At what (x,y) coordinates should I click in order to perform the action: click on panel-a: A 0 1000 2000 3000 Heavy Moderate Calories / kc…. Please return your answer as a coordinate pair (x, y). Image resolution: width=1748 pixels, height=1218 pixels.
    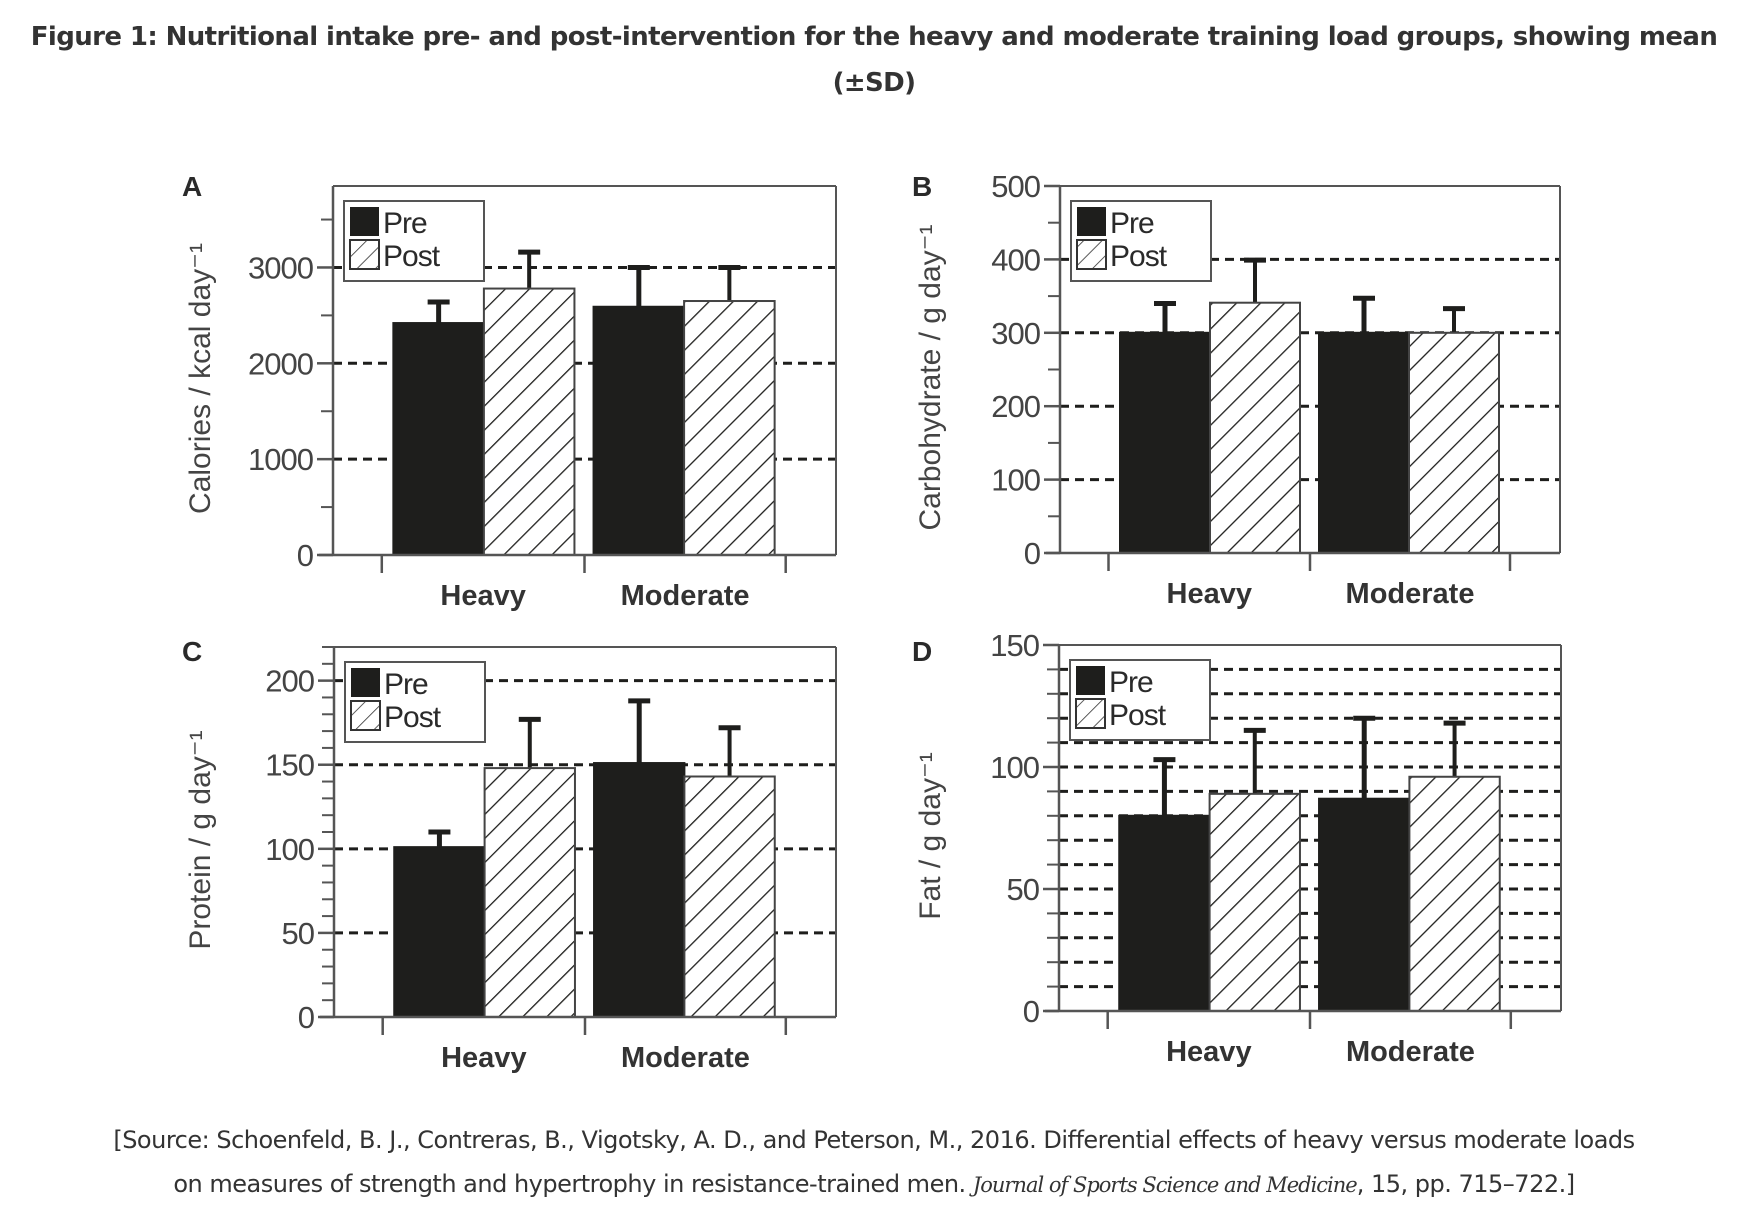
    Looking at the image, I should click on (509, 391).